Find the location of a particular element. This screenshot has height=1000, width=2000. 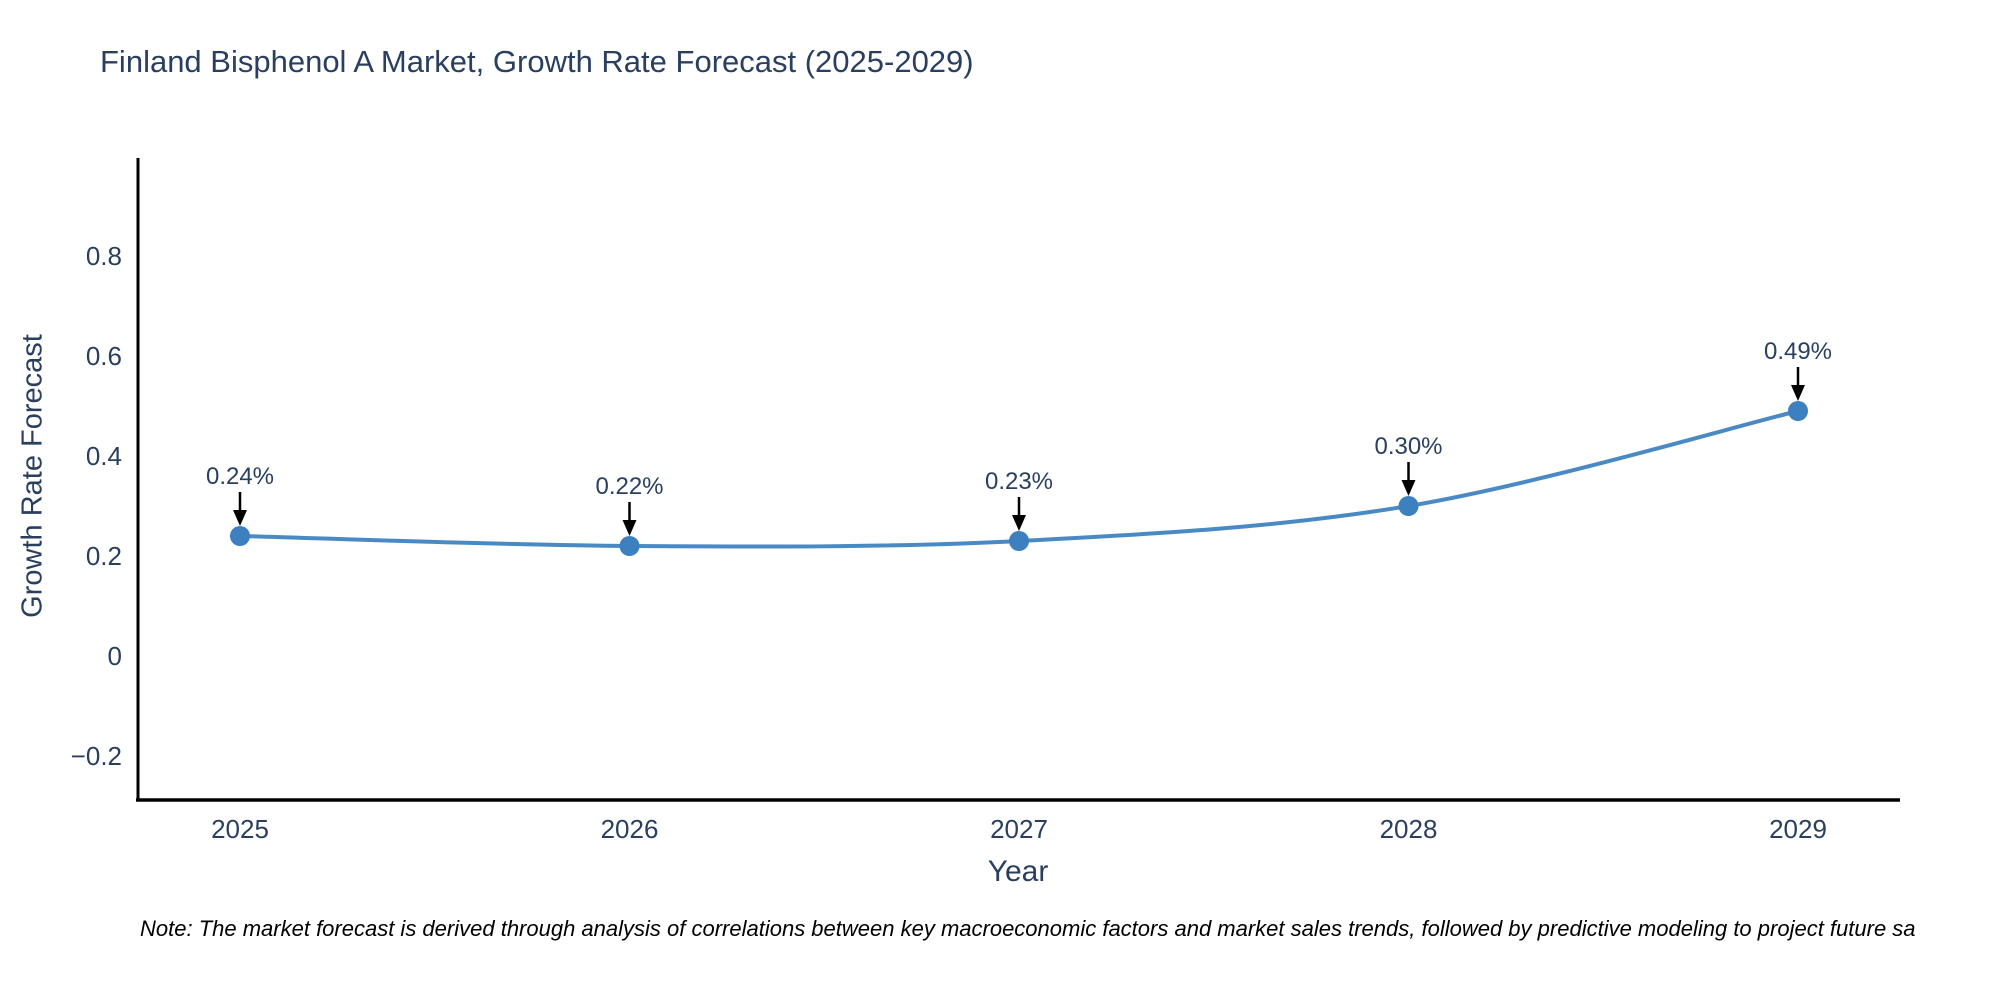

x-tick-label: 2025 is located at coordinates (240, 829).